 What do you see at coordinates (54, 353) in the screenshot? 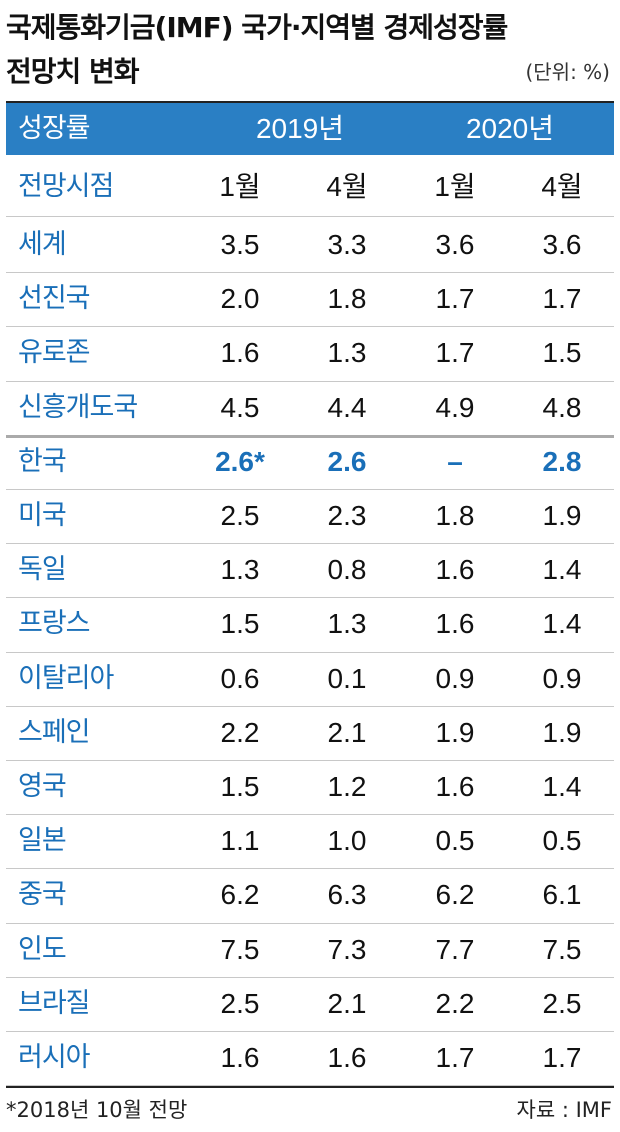
I see `row-label: 유로존` at bounding box center [54, 353].